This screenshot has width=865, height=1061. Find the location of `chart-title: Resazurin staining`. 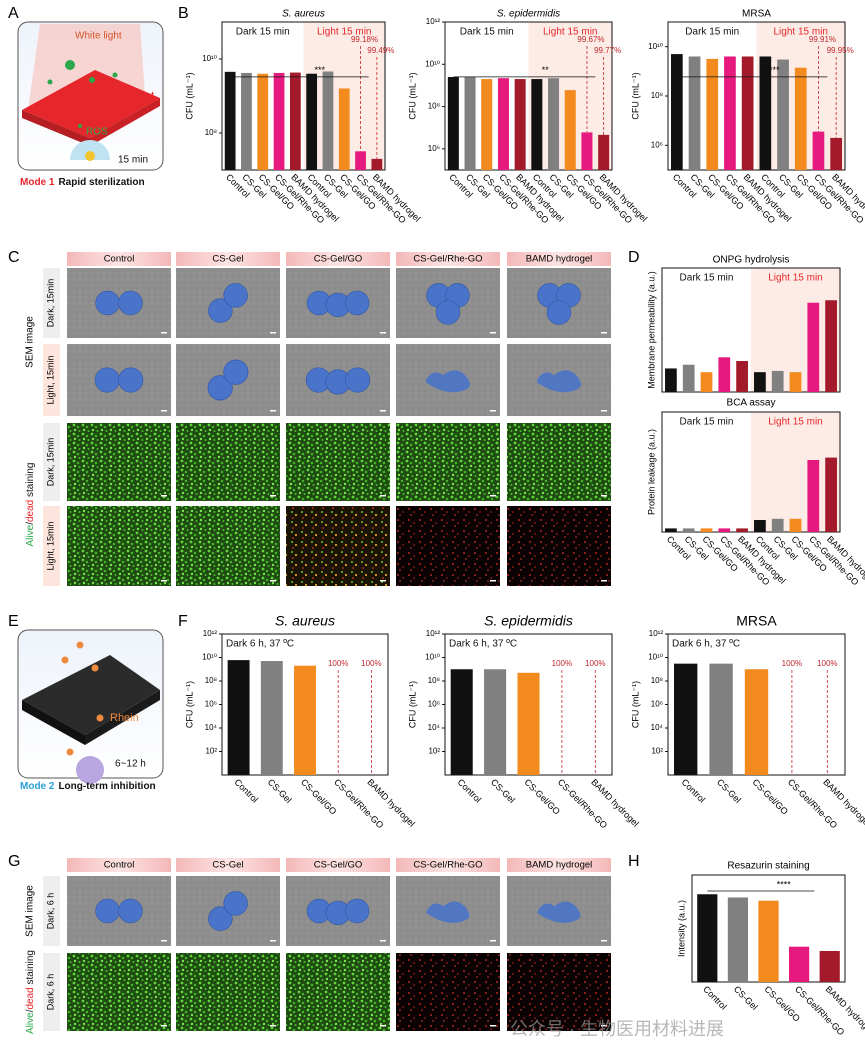

chart-title: Resazurin staining is located at coordinates (768, 866).